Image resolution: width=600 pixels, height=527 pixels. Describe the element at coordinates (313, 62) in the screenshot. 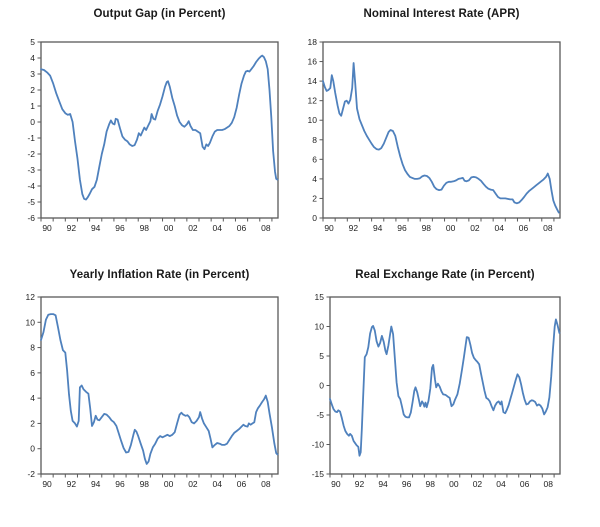

I see `y-tick-label: 16` at that location.